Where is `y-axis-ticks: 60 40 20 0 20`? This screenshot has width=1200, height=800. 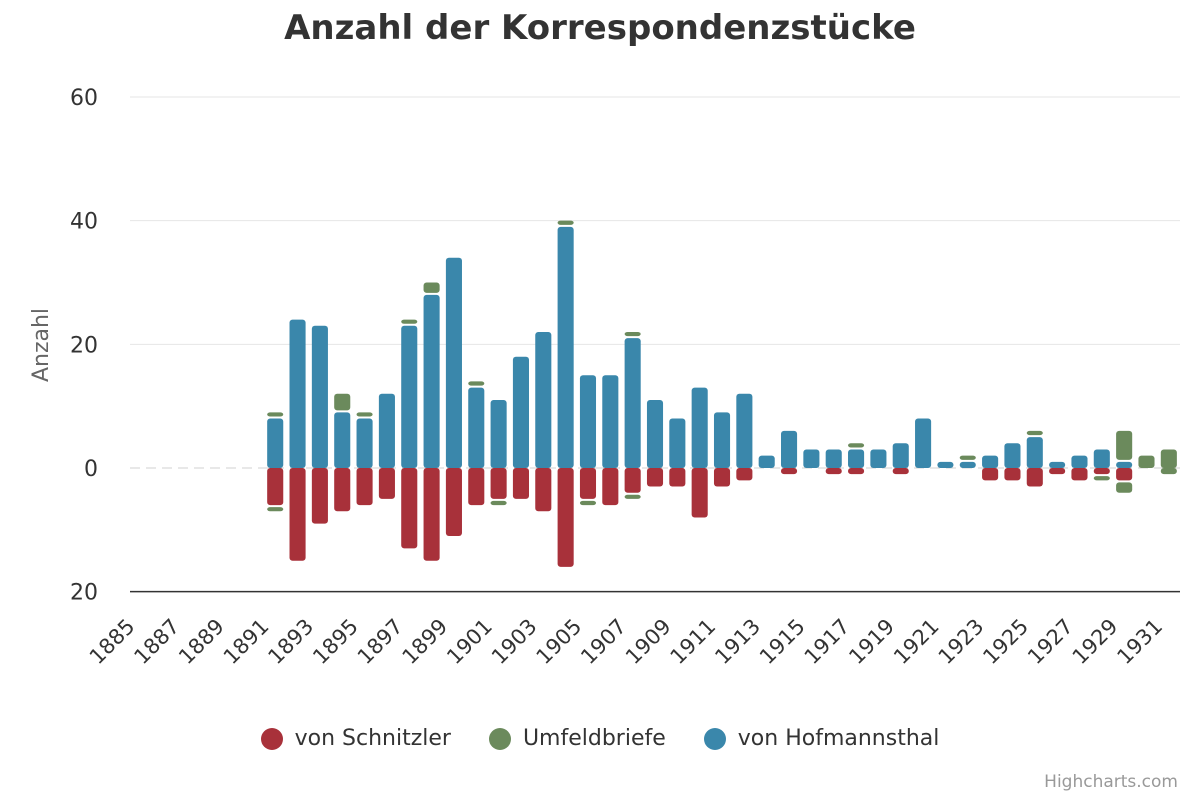 y-axis-ticks: 60 40 20 0 20 is located at coordinates (84, 346).